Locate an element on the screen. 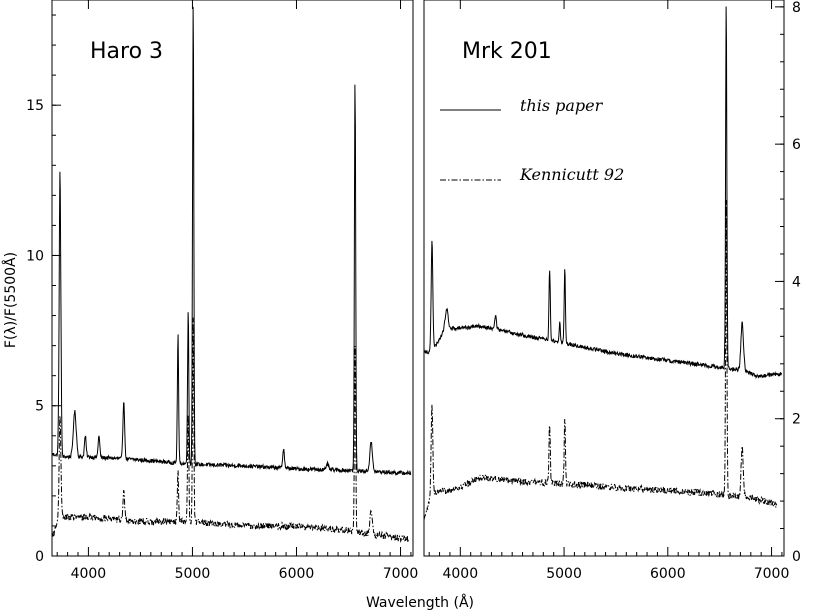  haro3-x-tick-label: 7000 is located at coordinates (401, 574).